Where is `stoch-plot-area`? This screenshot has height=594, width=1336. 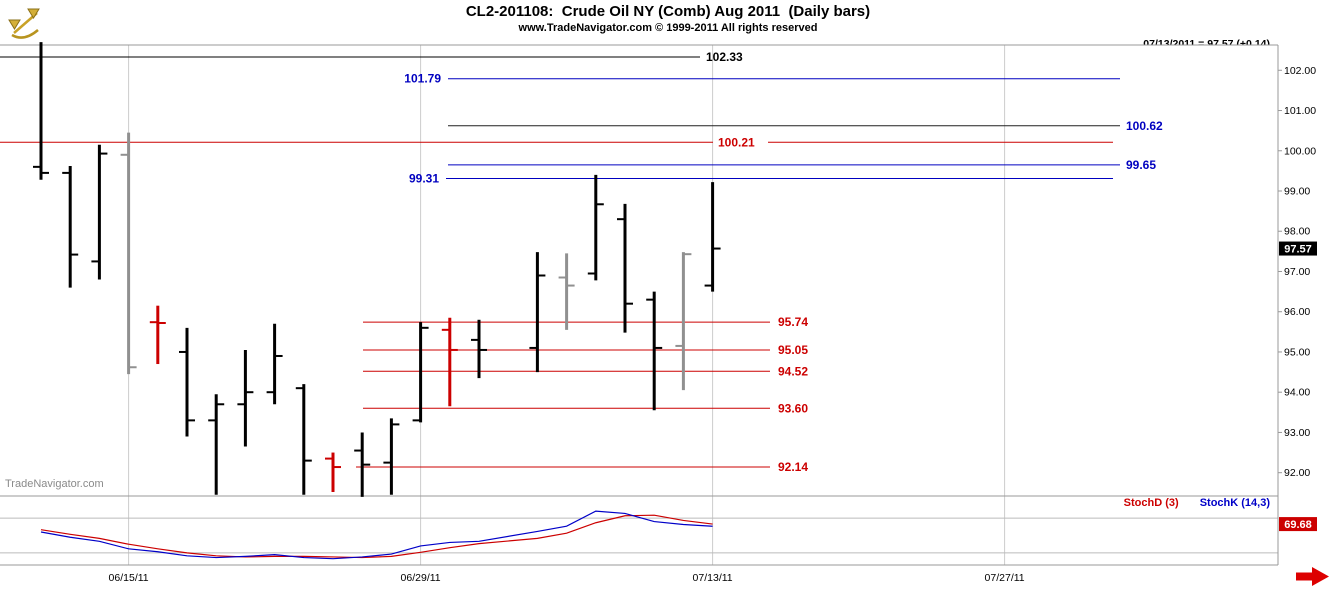
stoch-plot-area is located at coordinates (639, 530).